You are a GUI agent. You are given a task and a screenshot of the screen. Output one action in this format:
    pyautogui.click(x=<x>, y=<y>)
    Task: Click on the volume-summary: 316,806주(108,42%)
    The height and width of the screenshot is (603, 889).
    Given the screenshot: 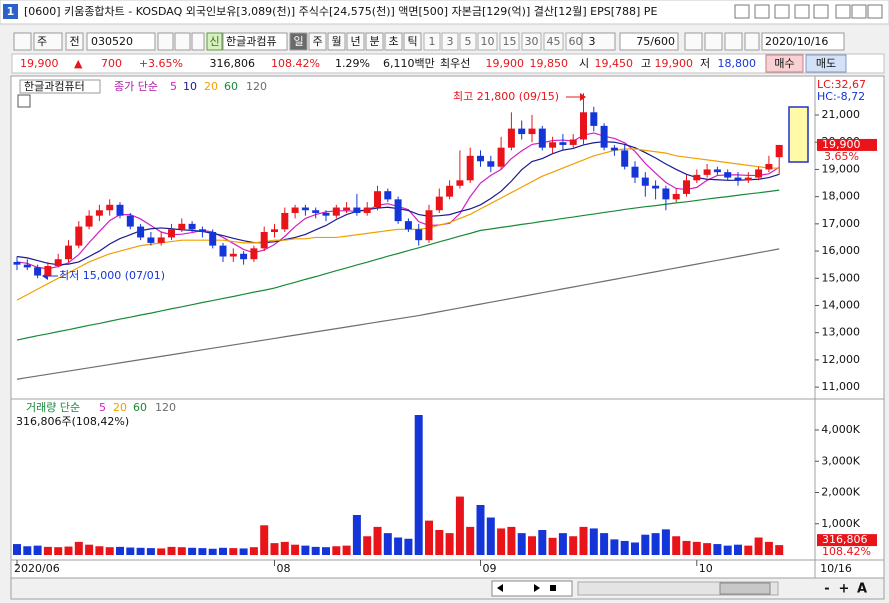 What is the action you would take?
    pyautogui.click(x=72, y=421)
    